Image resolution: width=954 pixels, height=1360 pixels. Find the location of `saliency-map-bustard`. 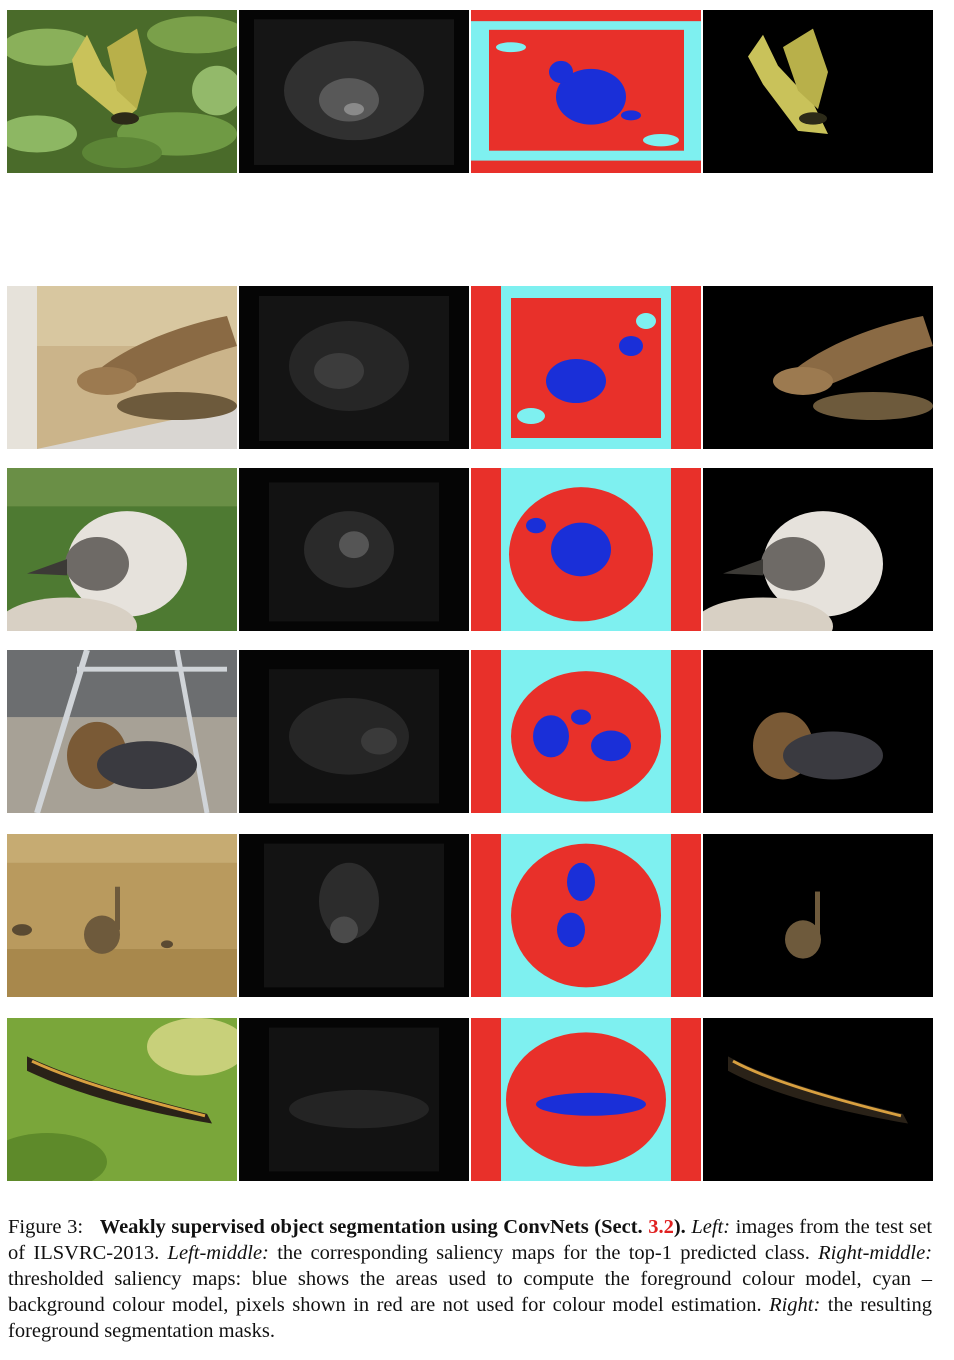

saliency-map-bustard is located at coordinates (354, 915).